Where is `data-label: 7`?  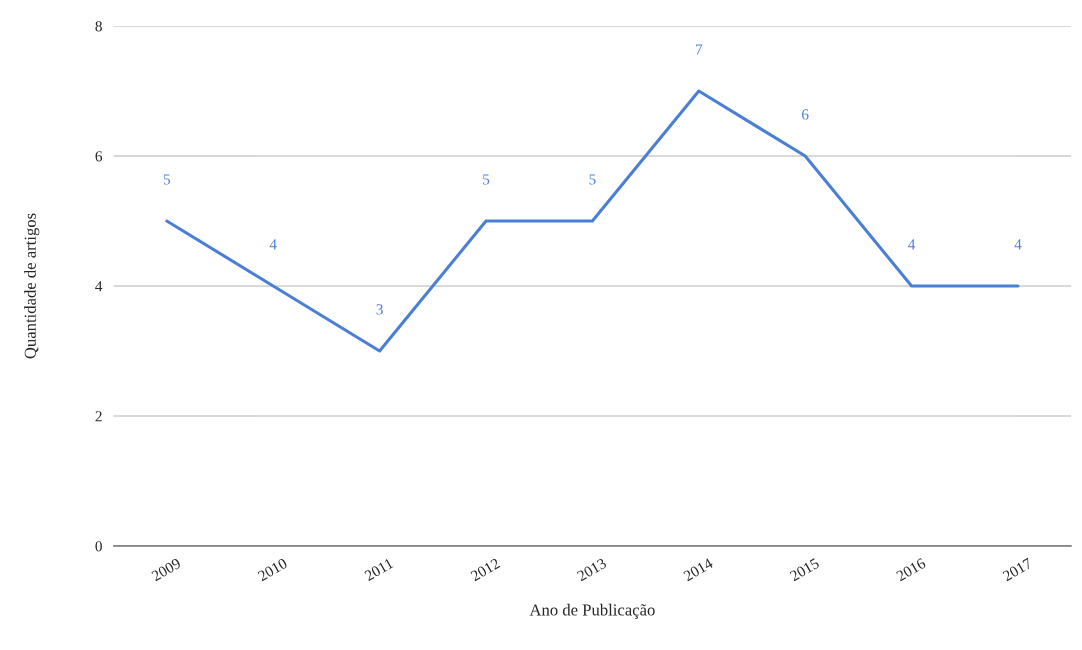 data-label: 7 is located at coordinates (699, 49).